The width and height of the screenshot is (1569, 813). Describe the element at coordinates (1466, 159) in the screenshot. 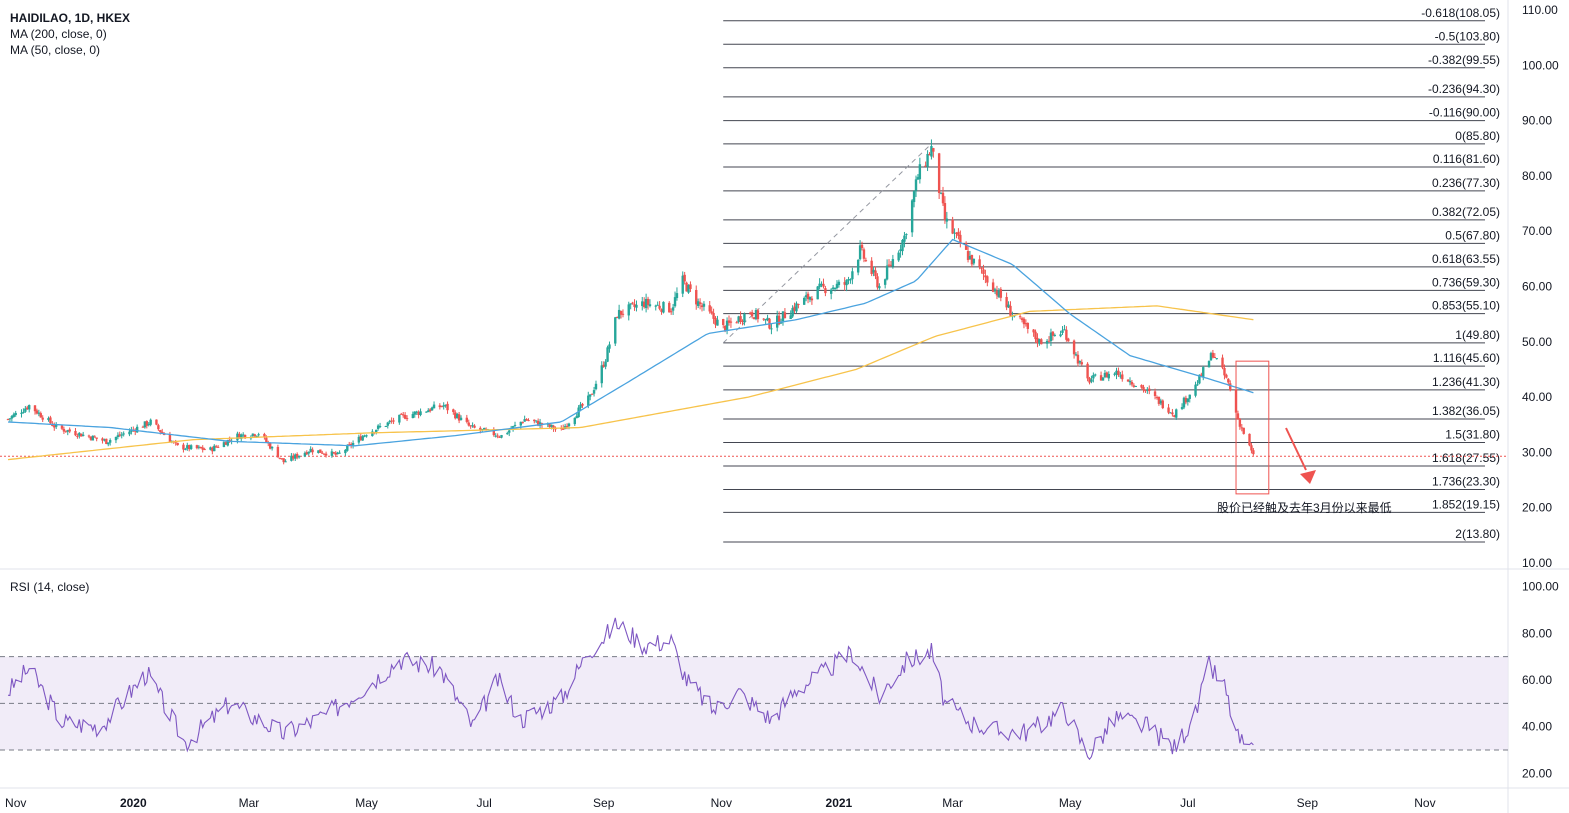

I see `fib-level-label: 0.116(81.60)` at that location.